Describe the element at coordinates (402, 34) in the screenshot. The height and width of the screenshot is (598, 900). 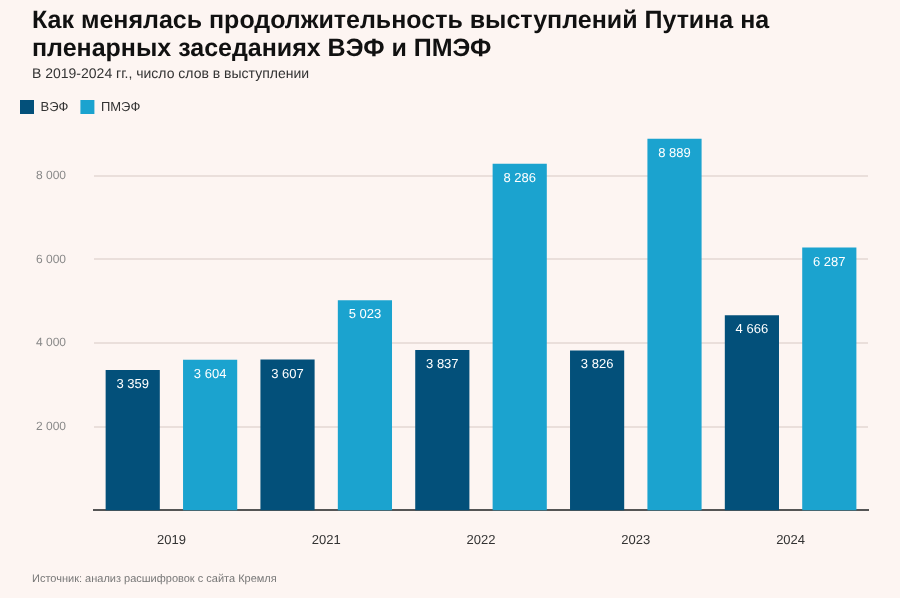
I see `chart-title: Как менялась продолжительность выступлений Путина на пленарных заседаниях ВЭФ и ПМЭФ` at that location.